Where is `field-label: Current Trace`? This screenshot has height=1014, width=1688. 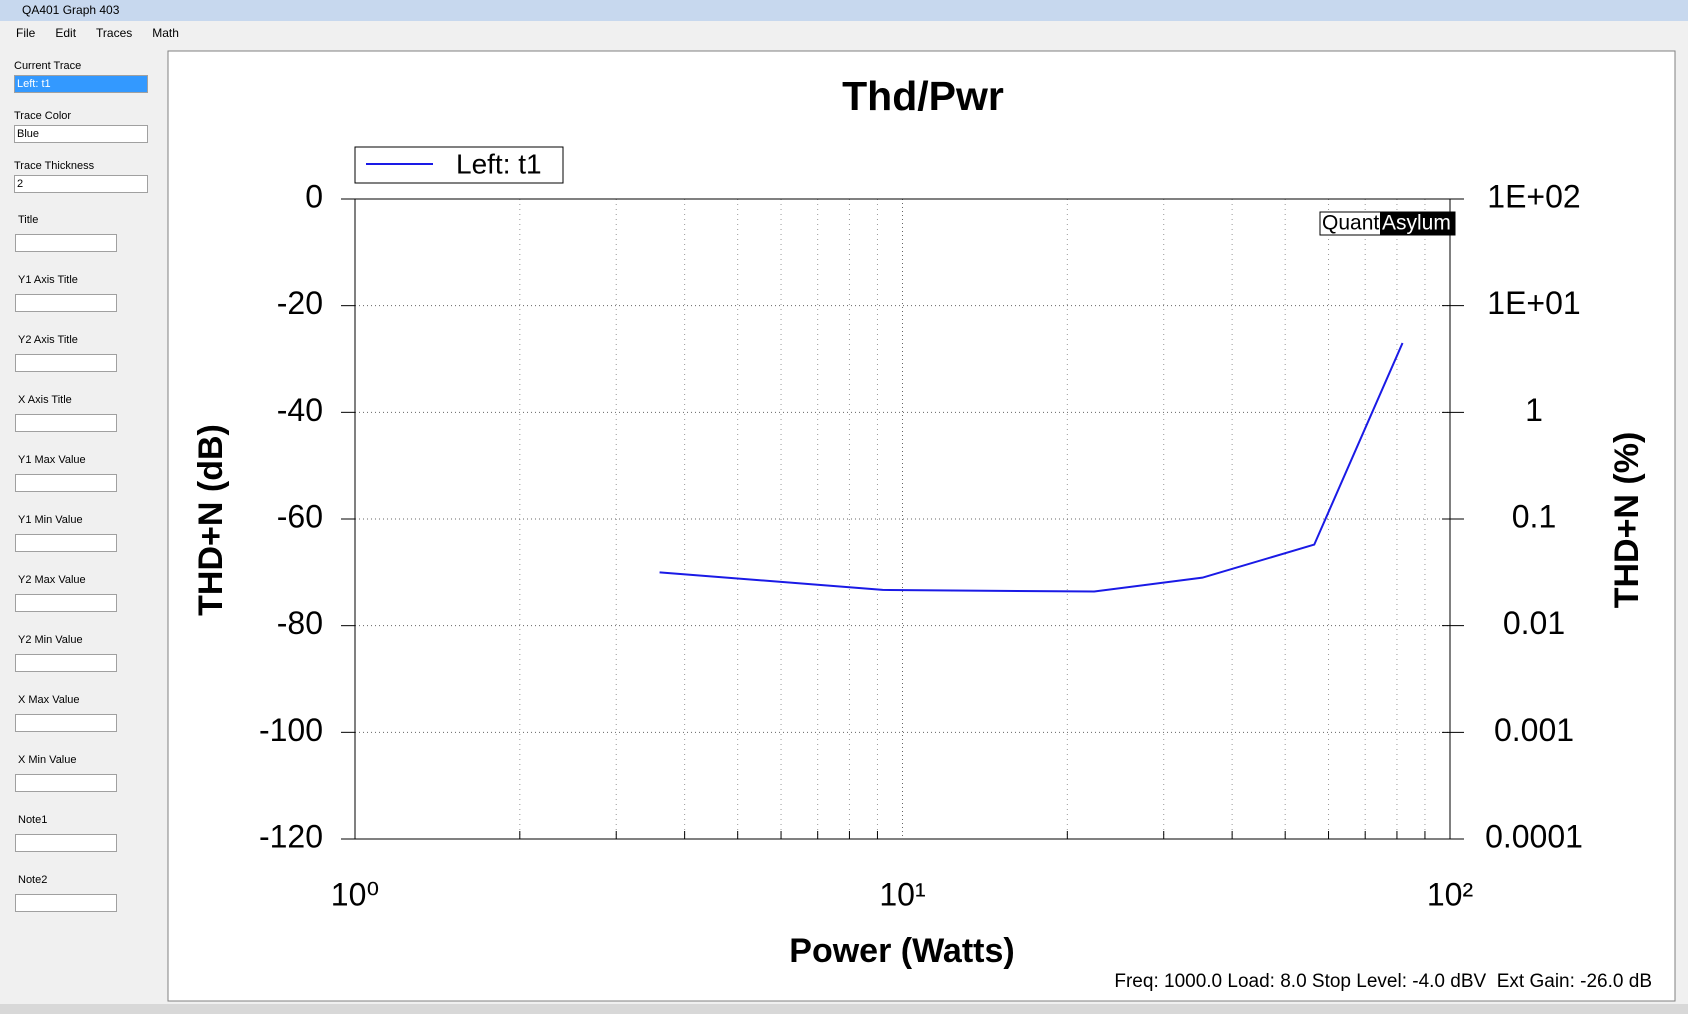 field-label: Current Trace is located at coordinates (48, 66).